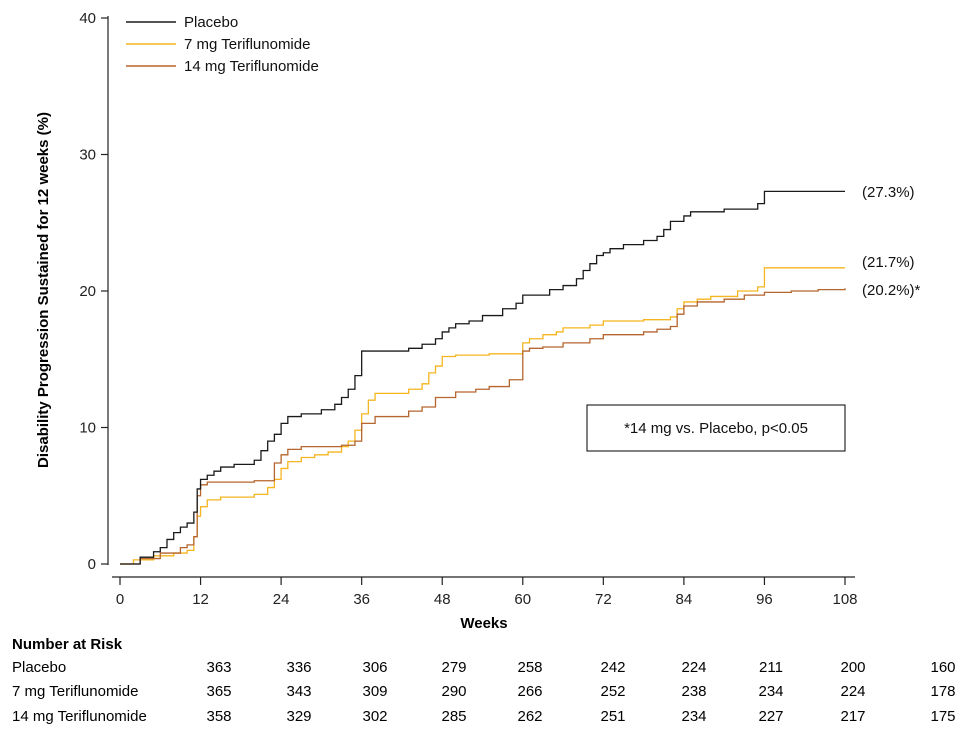  Describe the element at coordinates (853, 716) in the screenshot. I see `risk-cell: 217` at that location.